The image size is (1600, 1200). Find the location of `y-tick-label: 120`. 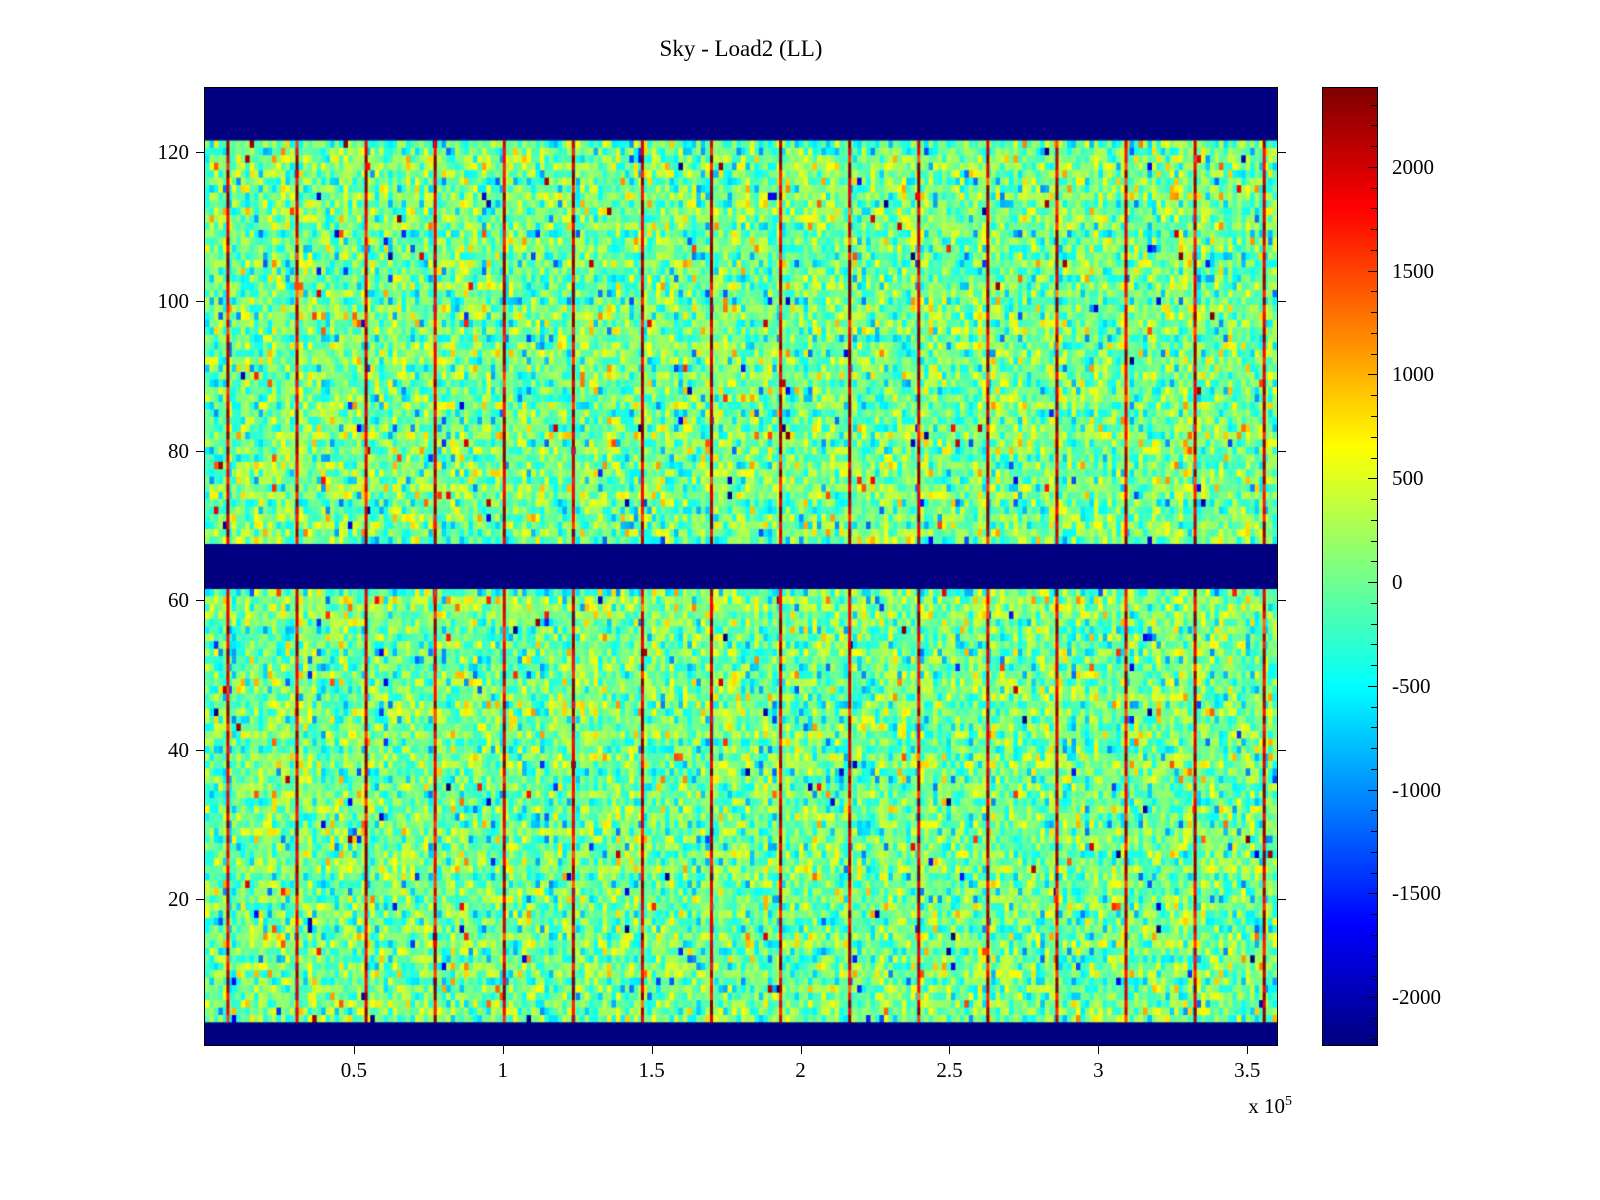

y-tick-label: 120 is located at coordinates (173, 151).